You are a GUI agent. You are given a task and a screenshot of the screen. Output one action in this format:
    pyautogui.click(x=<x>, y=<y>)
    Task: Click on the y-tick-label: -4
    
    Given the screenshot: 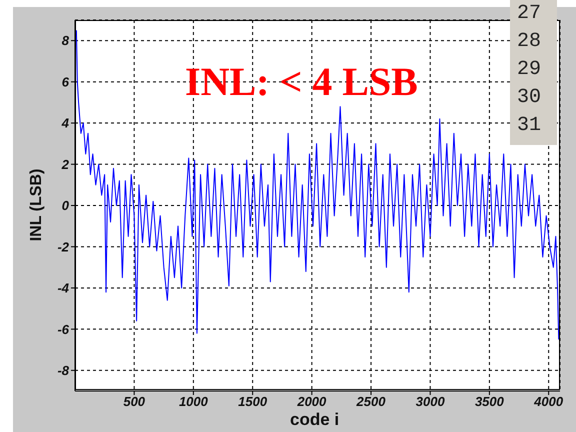 What is the action you would take?
    pyautogui.click(x=63, y=288)
    